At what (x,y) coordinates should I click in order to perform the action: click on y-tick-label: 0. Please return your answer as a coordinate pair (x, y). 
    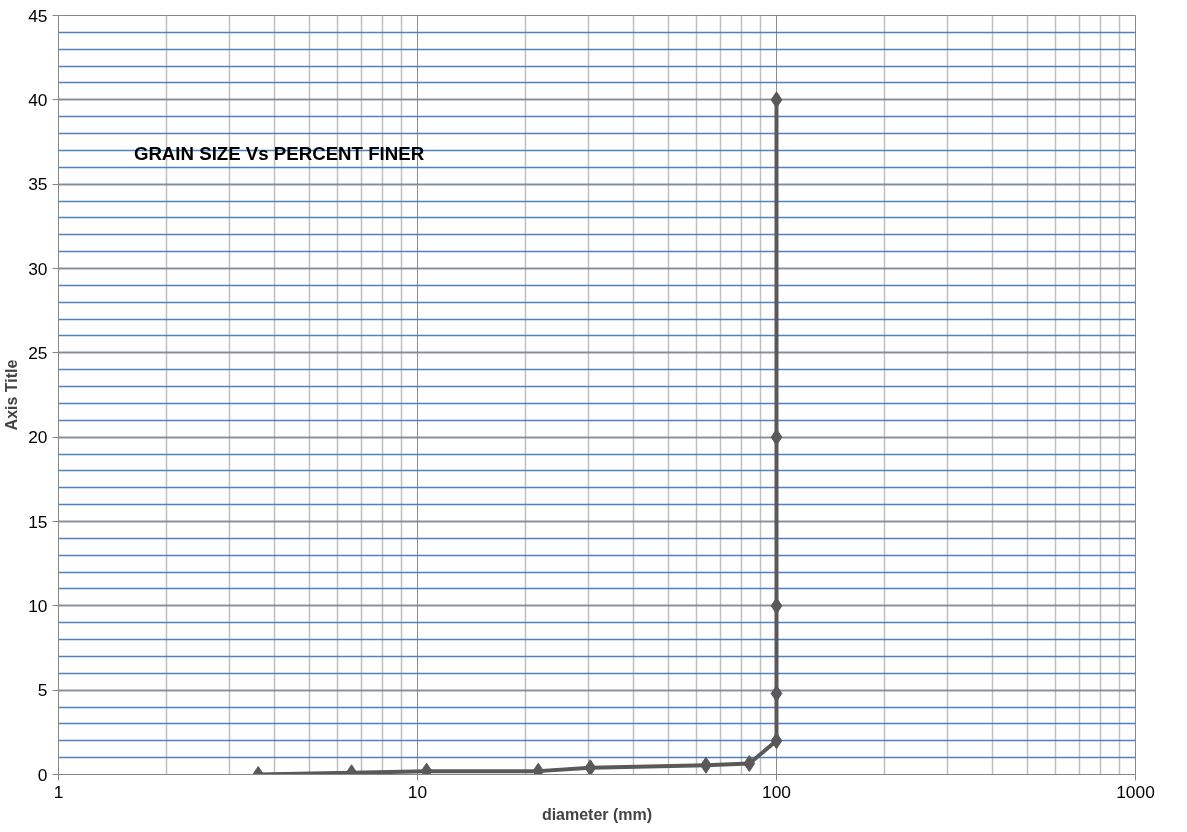
    Looking at the image, I should click on (42, 774).